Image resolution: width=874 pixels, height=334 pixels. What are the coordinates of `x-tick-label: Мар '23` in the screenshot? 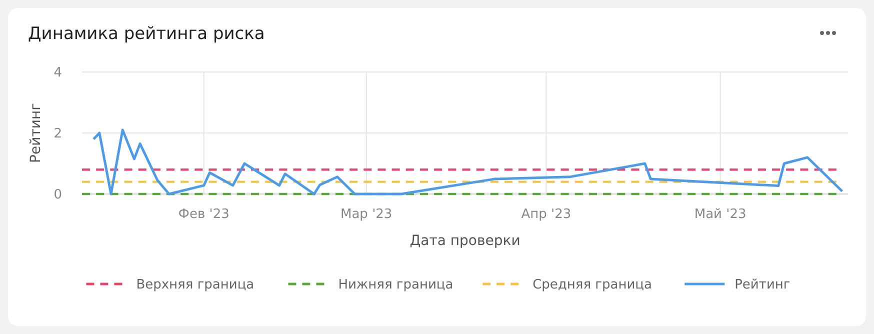 It's located at (366, 214).